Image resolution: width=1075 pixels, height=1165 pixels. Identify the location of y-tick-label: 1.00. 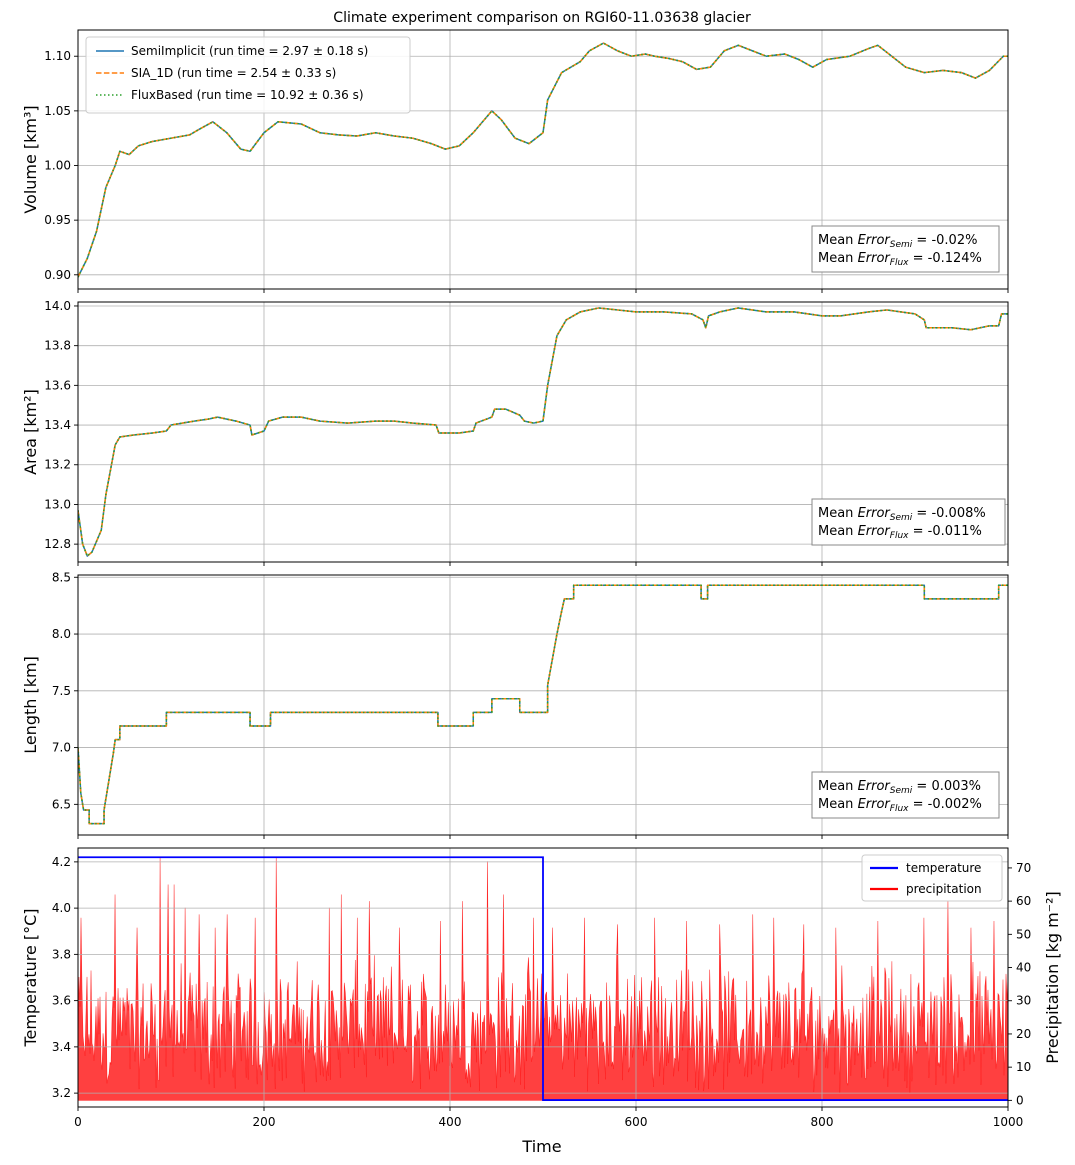
(57, 166).